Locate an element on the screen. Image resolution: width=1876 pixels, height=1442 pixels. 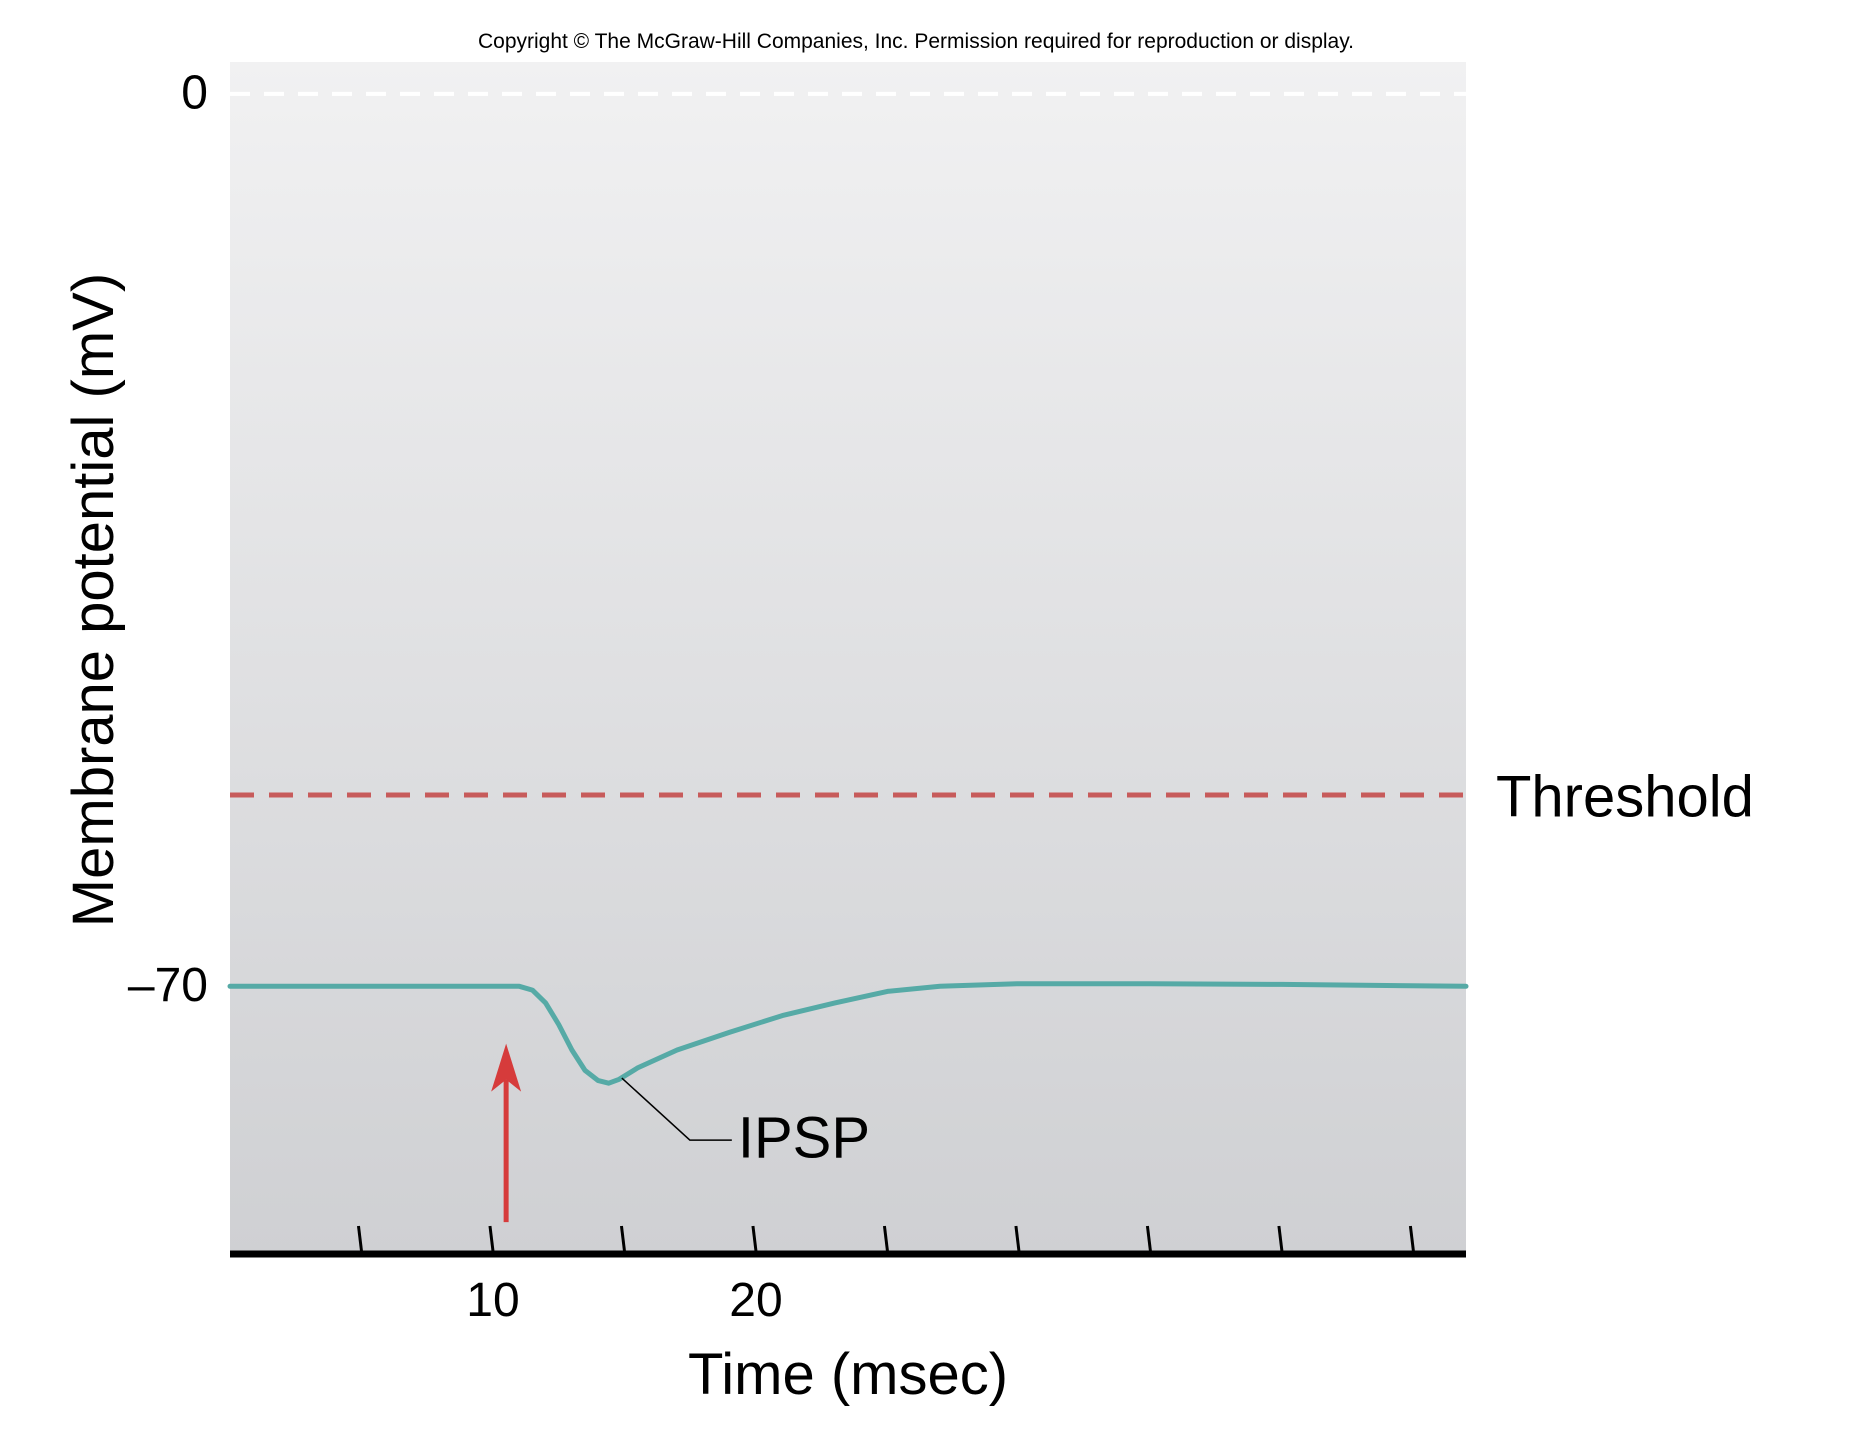
x-tick-label: 20 is located at coordinates (755, 1300).